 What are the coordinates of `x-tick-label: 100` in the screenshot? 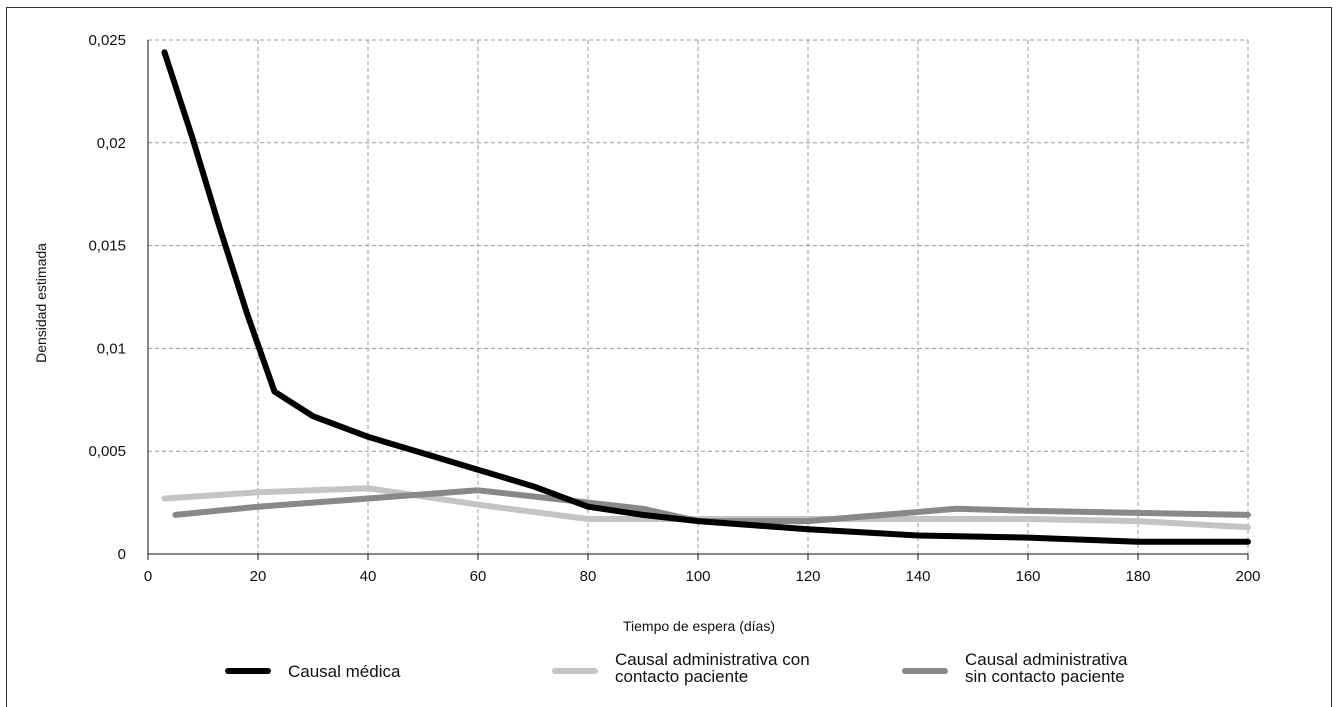 It's located at (697, 576).